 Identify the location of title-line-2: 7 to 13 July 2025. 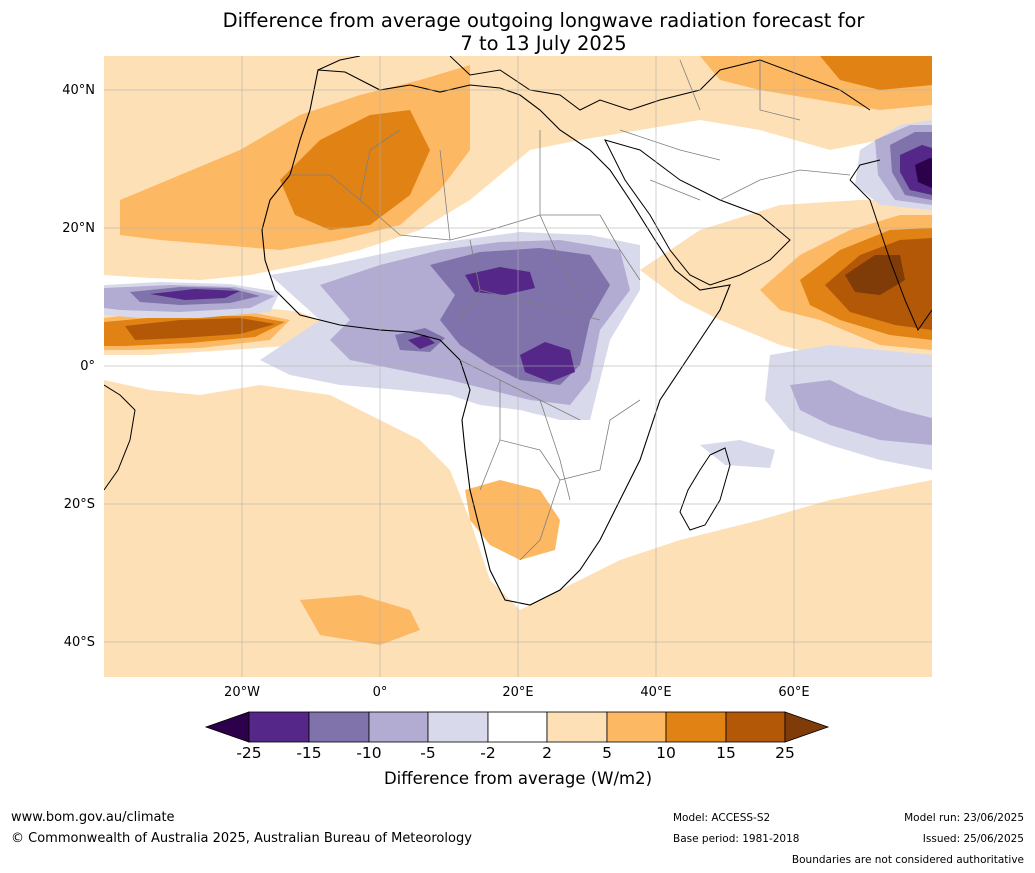
(543, 43).